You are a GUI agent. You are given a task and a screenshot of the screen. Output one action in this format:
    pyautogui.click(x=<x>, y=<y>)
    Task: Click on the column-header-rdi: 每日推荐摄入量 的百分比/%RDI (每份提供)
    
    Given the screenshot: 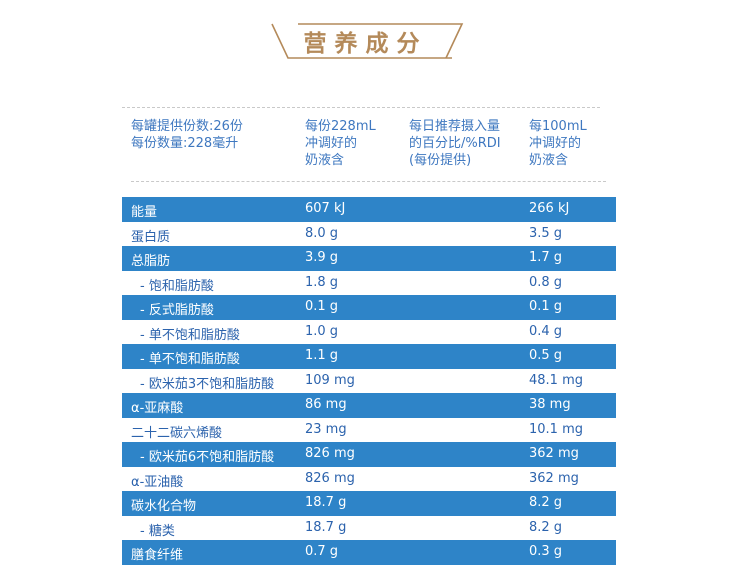 What is the action you would take?
    pyautogui.click(x=455, y=143)
    